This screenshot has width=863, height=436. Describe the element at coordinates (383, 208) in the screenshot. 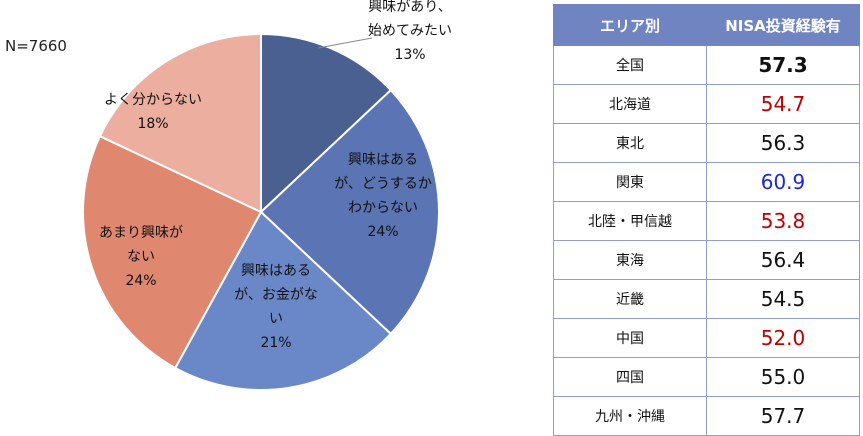

I see `slice-label-line: わからない` at that location.